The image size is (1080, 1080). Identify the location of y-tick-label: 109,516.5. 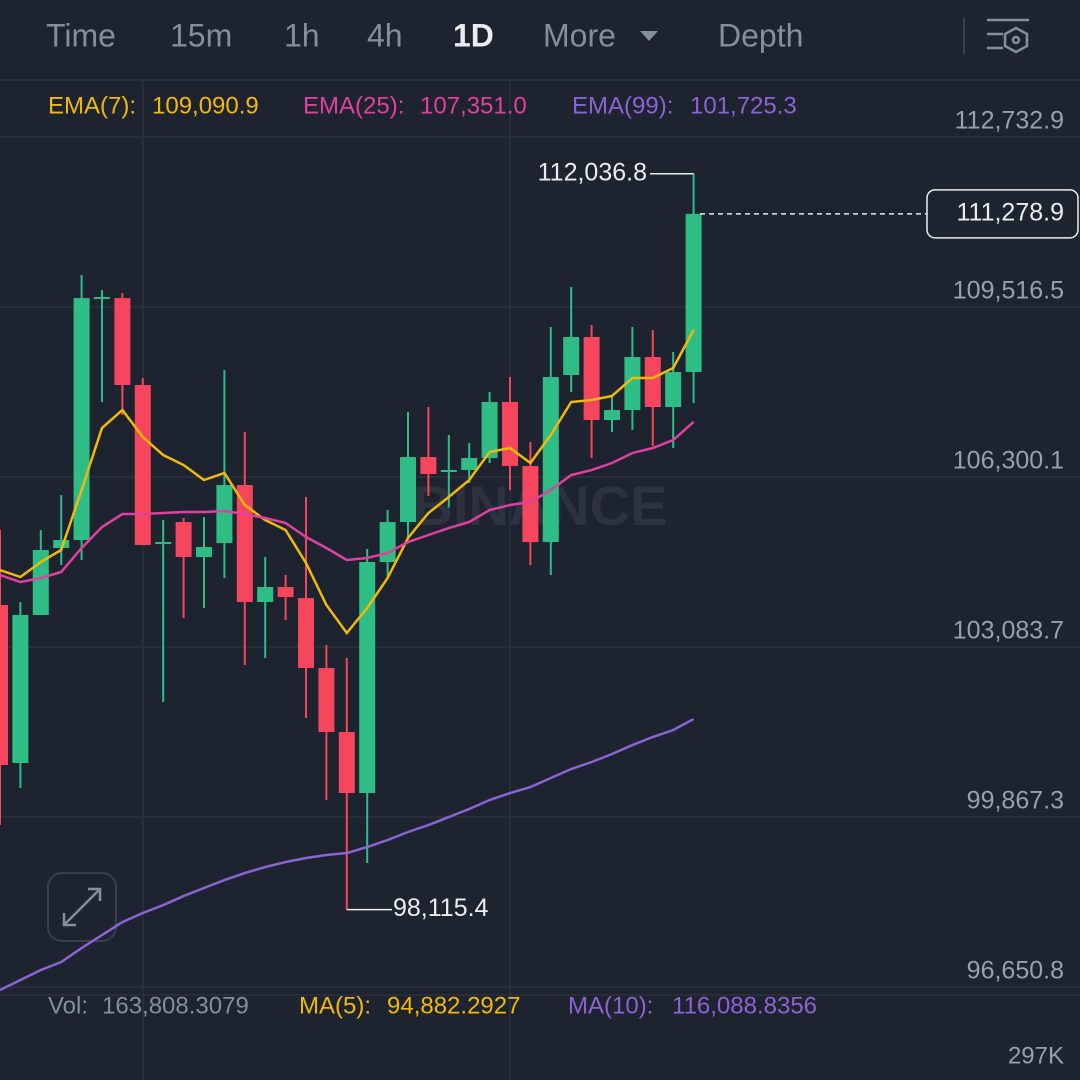
(1008, 291).